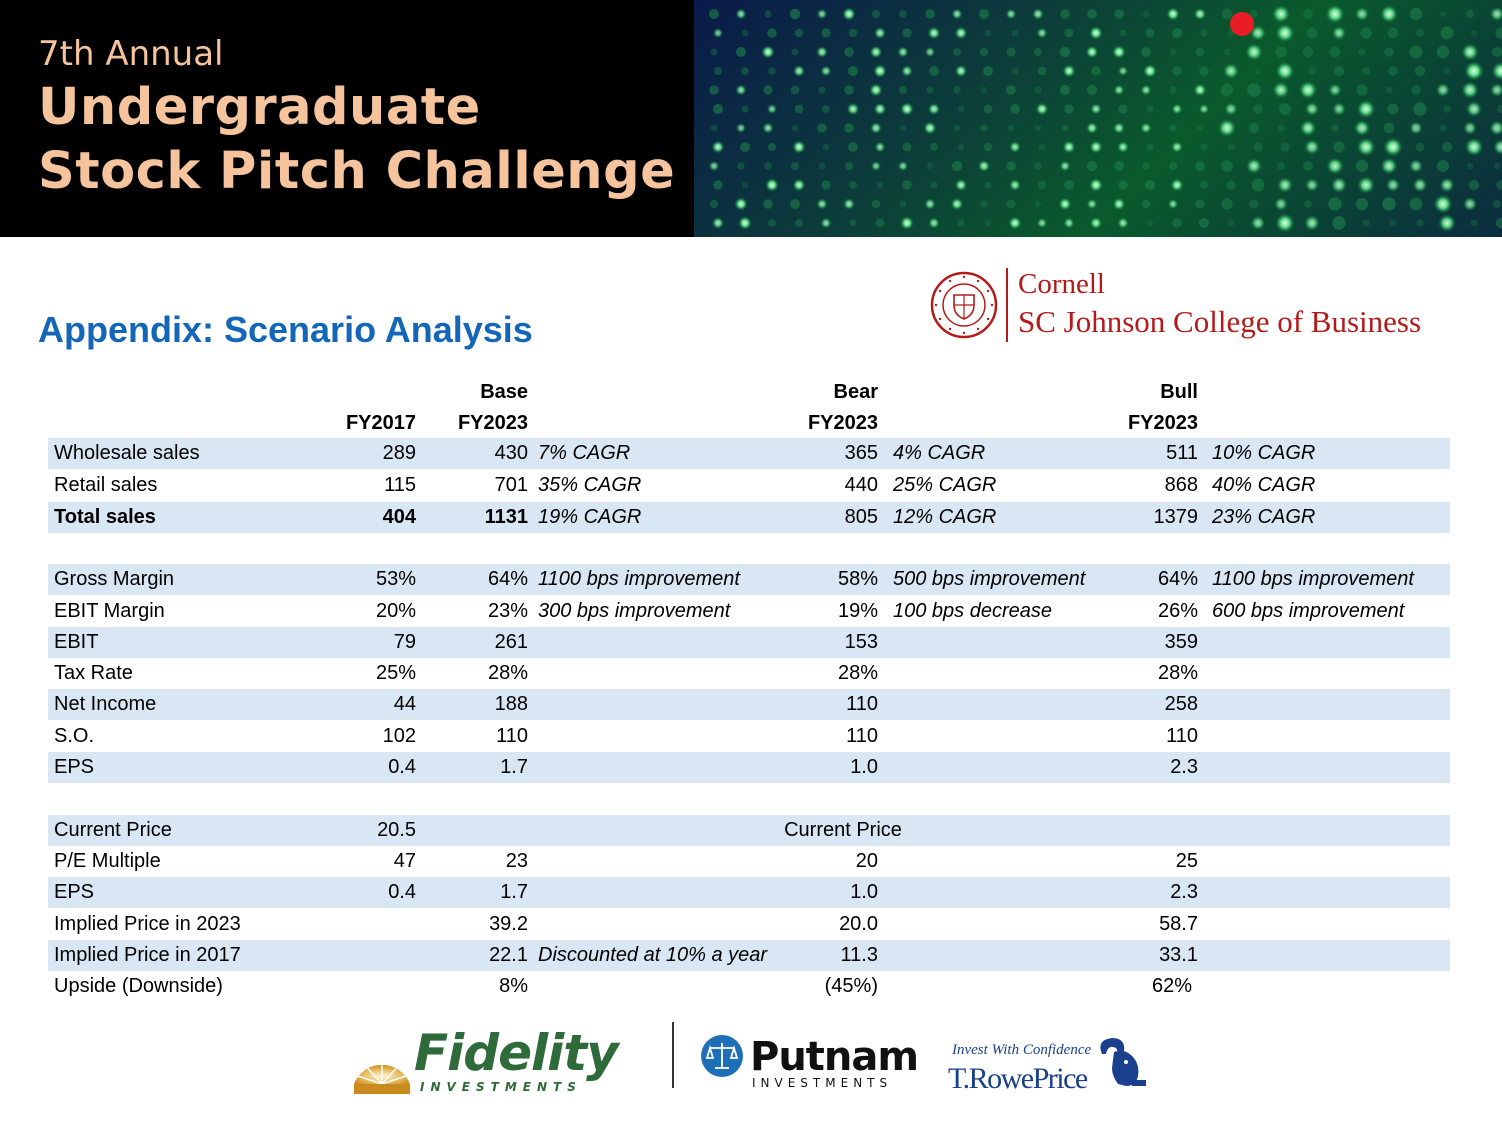  What do you see at coordinates (1186, 861) in the screenshot?
I see `cell-bull: 25` at bounding box center [1186, 861].